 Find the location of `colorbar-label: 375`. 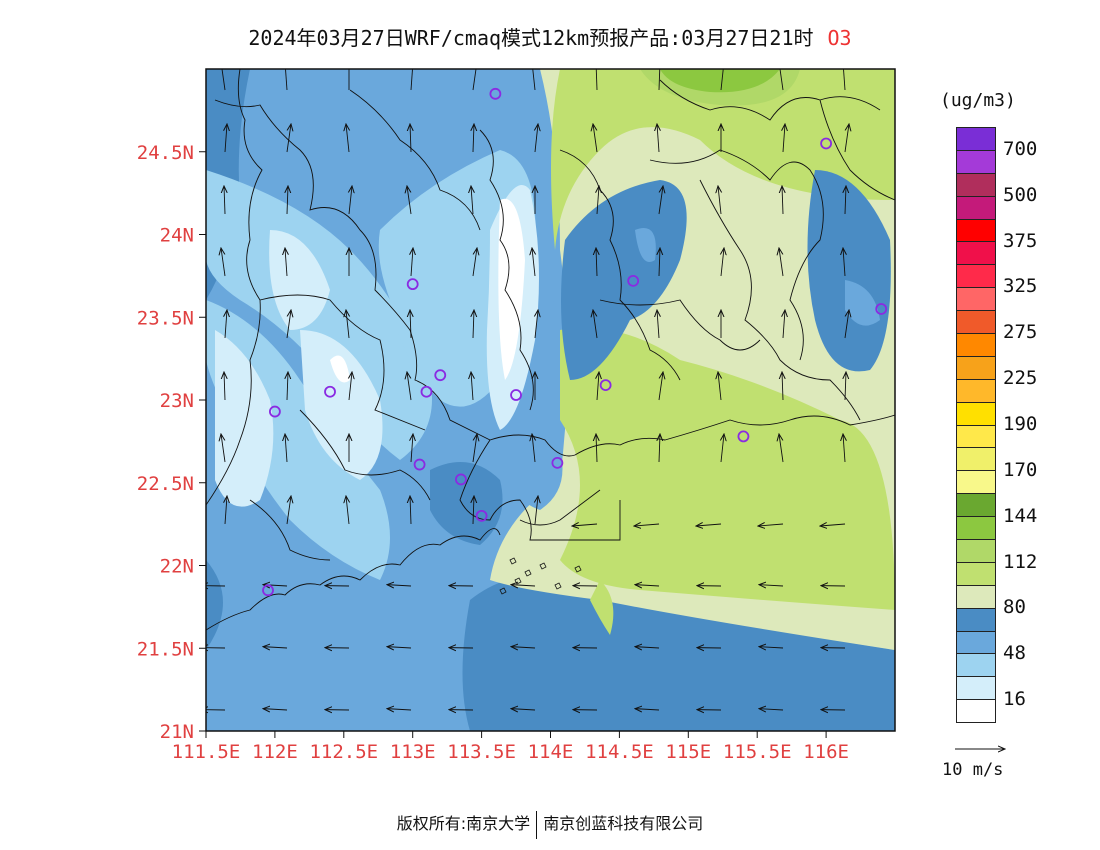

colorbar-label: 375 is located at coordinates (1020, 240).